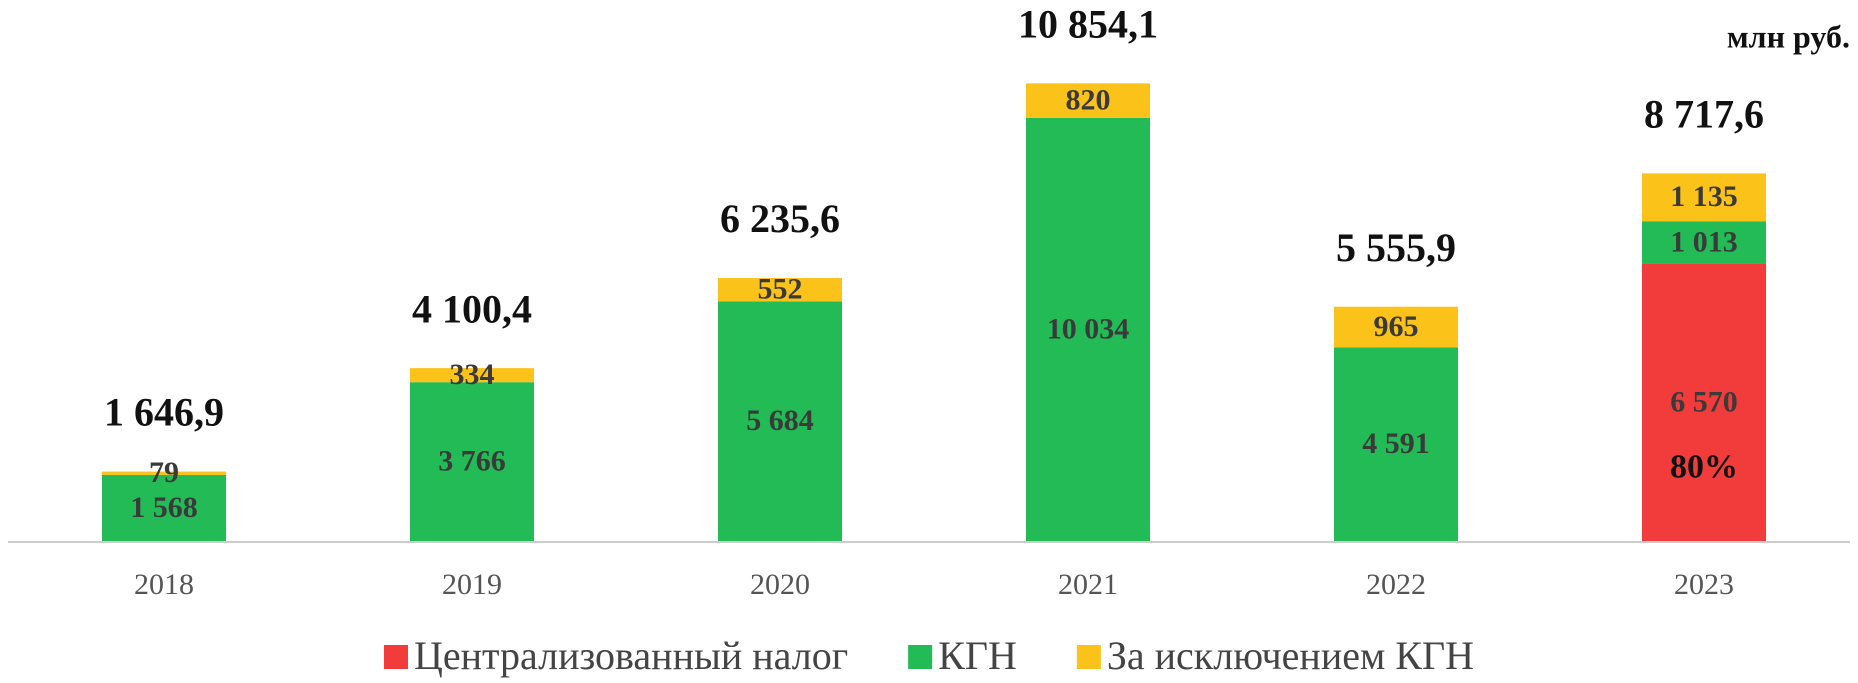 The width and height of the screenshot is (1858, 683). Describe the element at coordinates (1704, 466) in the screenshot. I see `annotation: 80%` at that location.